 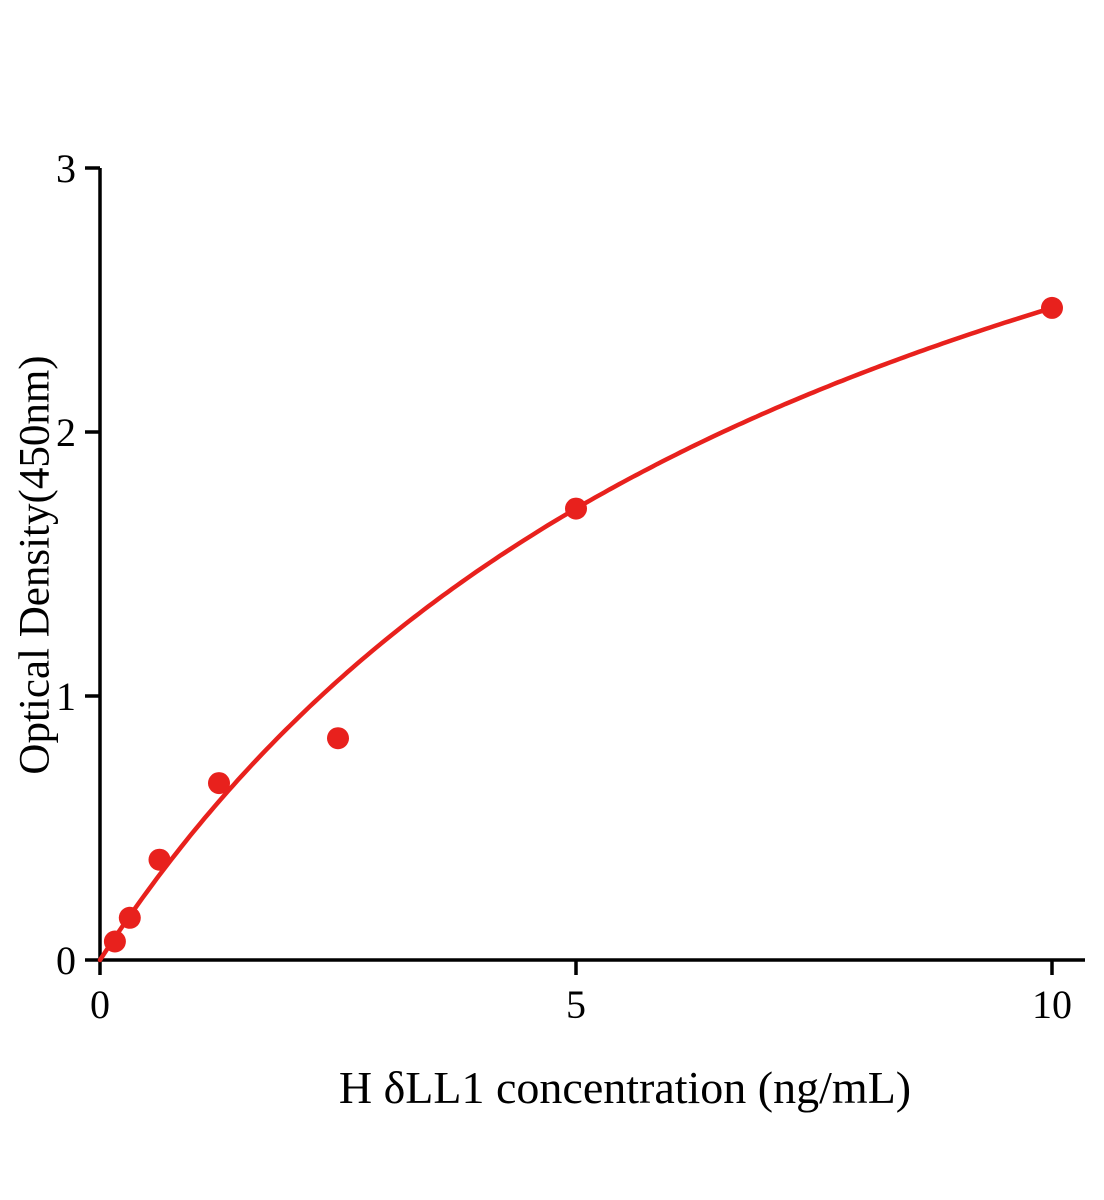 I want to click on x-tick-label: 10, so click(x=1052, y=1004).